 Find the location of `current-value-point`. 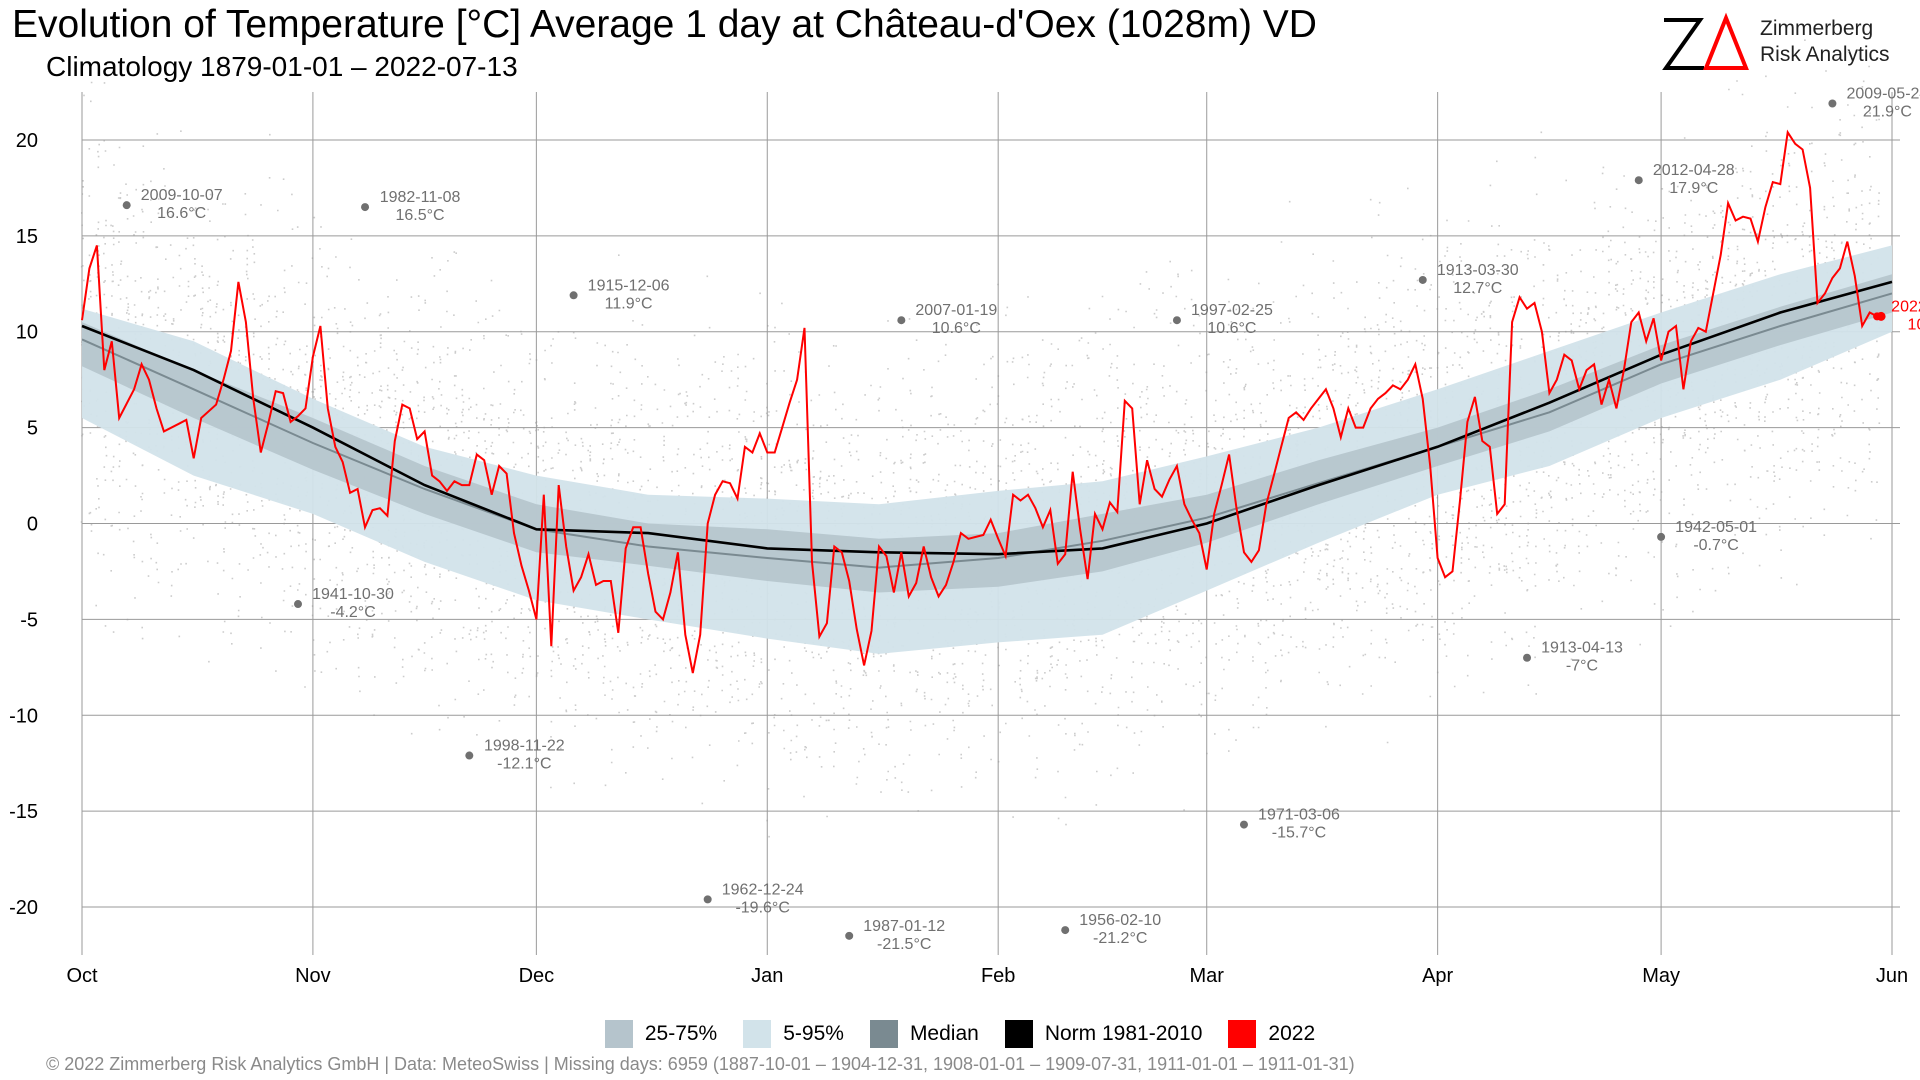

current-value-point is located at coordinates (1881, 316).